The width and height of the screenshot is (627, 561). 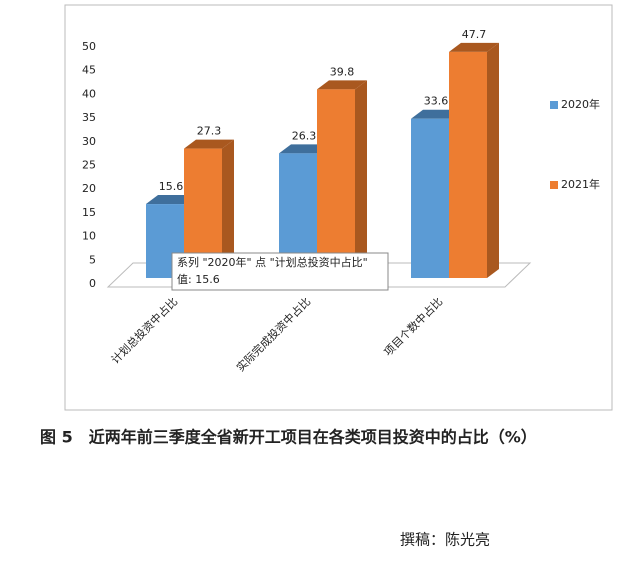 What do you see at coordinates (436, 101) in the screenshot?
I see `data-label: 33.6` at bounding box center [436, 101].